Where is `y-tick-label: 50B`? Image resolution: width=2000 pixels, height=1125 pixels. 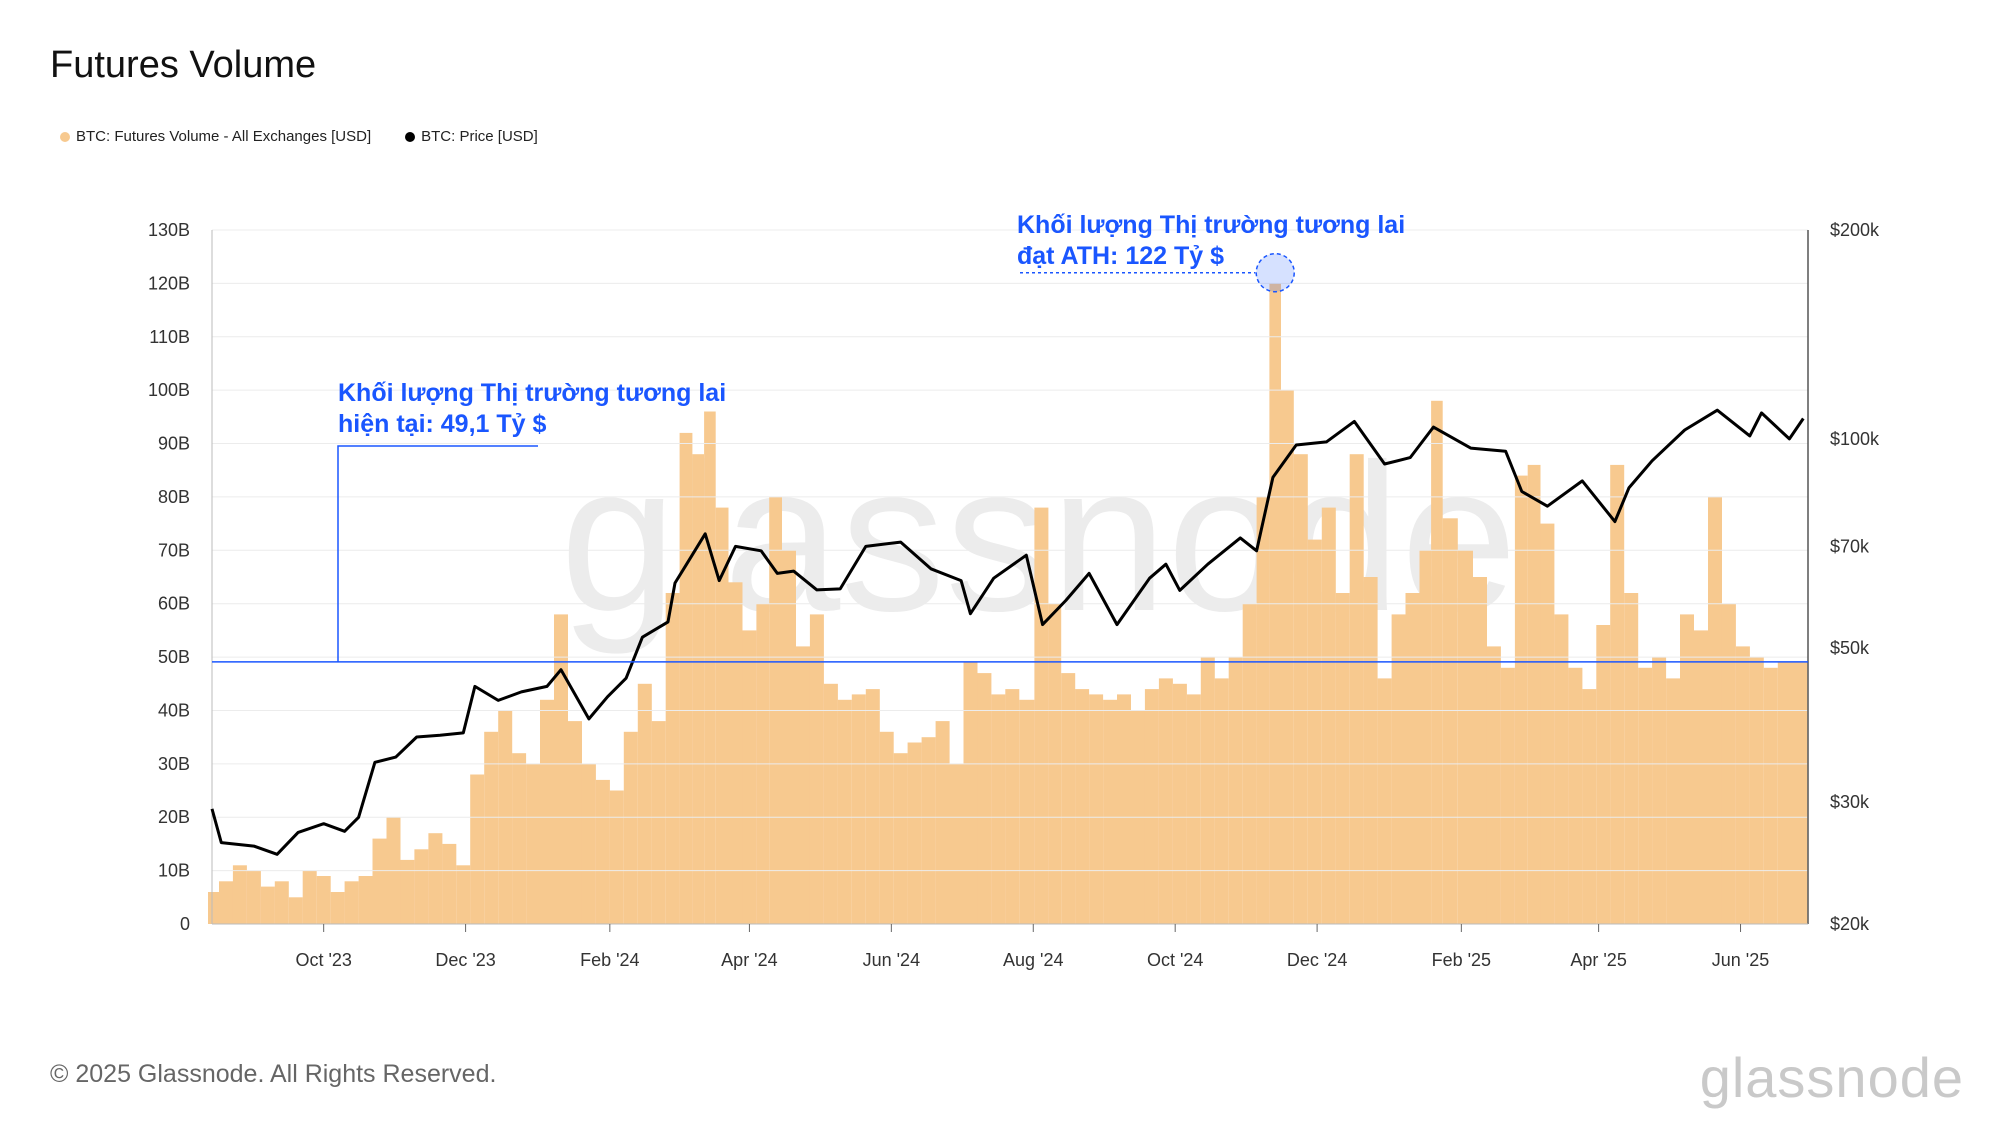
y-tick-label: 50B is located at coordinates (174, 657).